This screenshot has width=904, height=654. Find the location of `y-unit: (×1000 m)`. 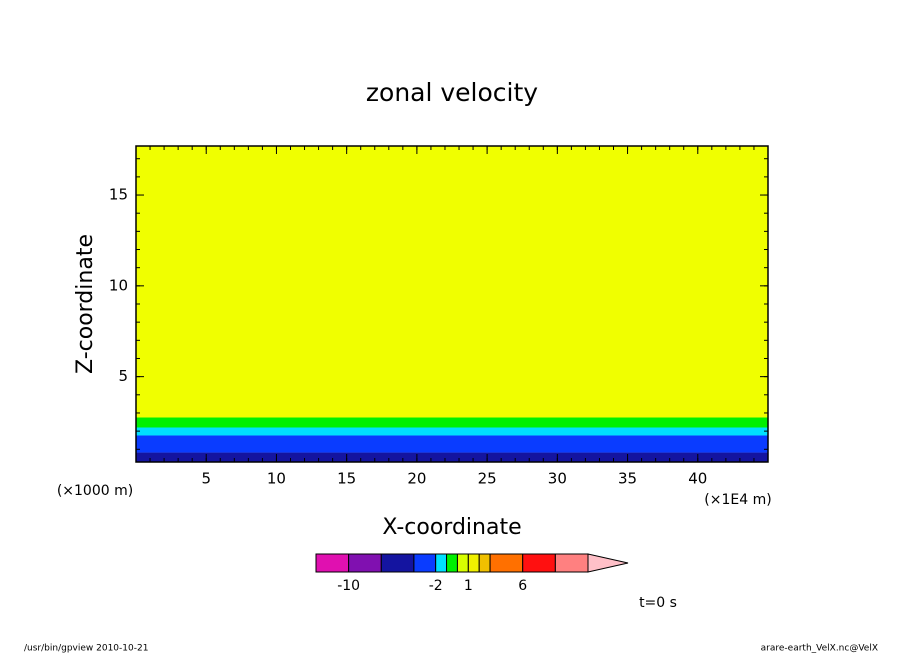

y-unit: (×1000 m) is located at coordinates (95, 491).